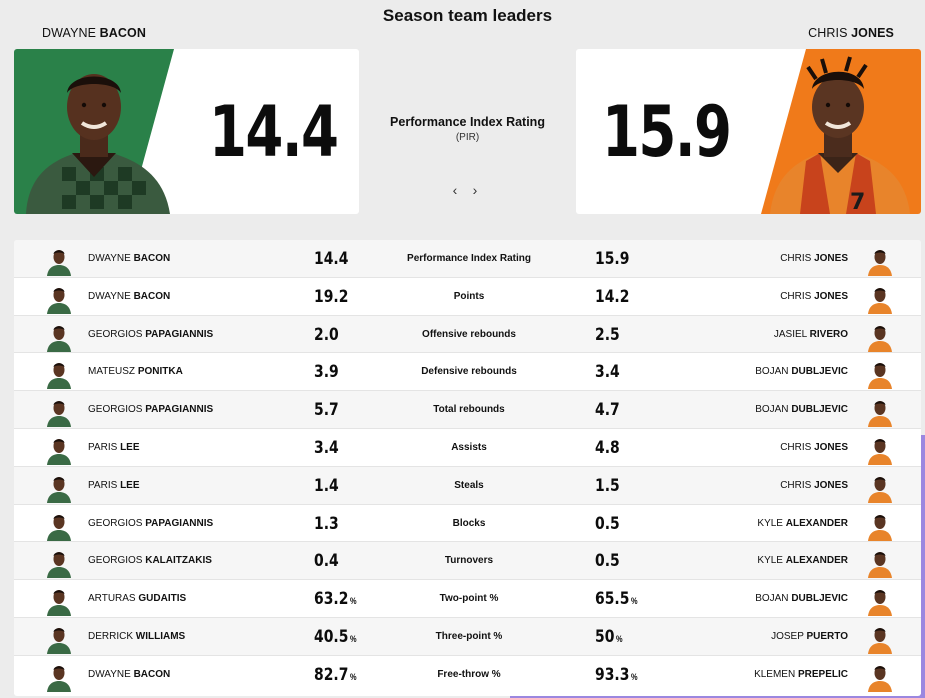 This screenshot has height=698, width=925. I want to click on home-player-name: MATEUSZ PONITKA, so click(135, 371).